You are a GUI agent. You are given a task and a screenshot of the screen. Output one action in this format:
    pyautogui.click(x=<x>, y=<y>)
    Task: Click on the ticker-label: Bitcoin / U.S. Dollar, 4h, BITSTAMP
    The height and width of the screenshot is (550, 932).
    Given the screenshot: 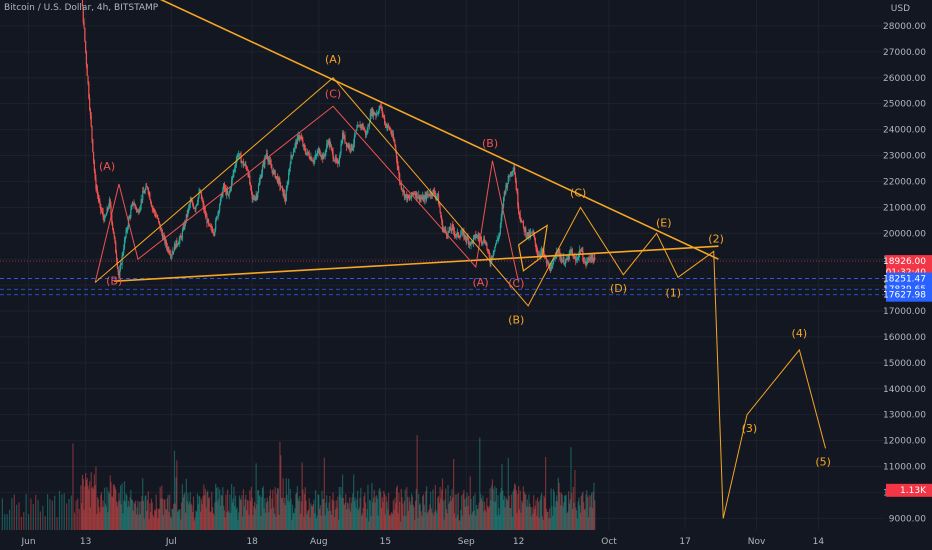 What is the action you would take?
    pyautogui.click(x=81, y=8)
    